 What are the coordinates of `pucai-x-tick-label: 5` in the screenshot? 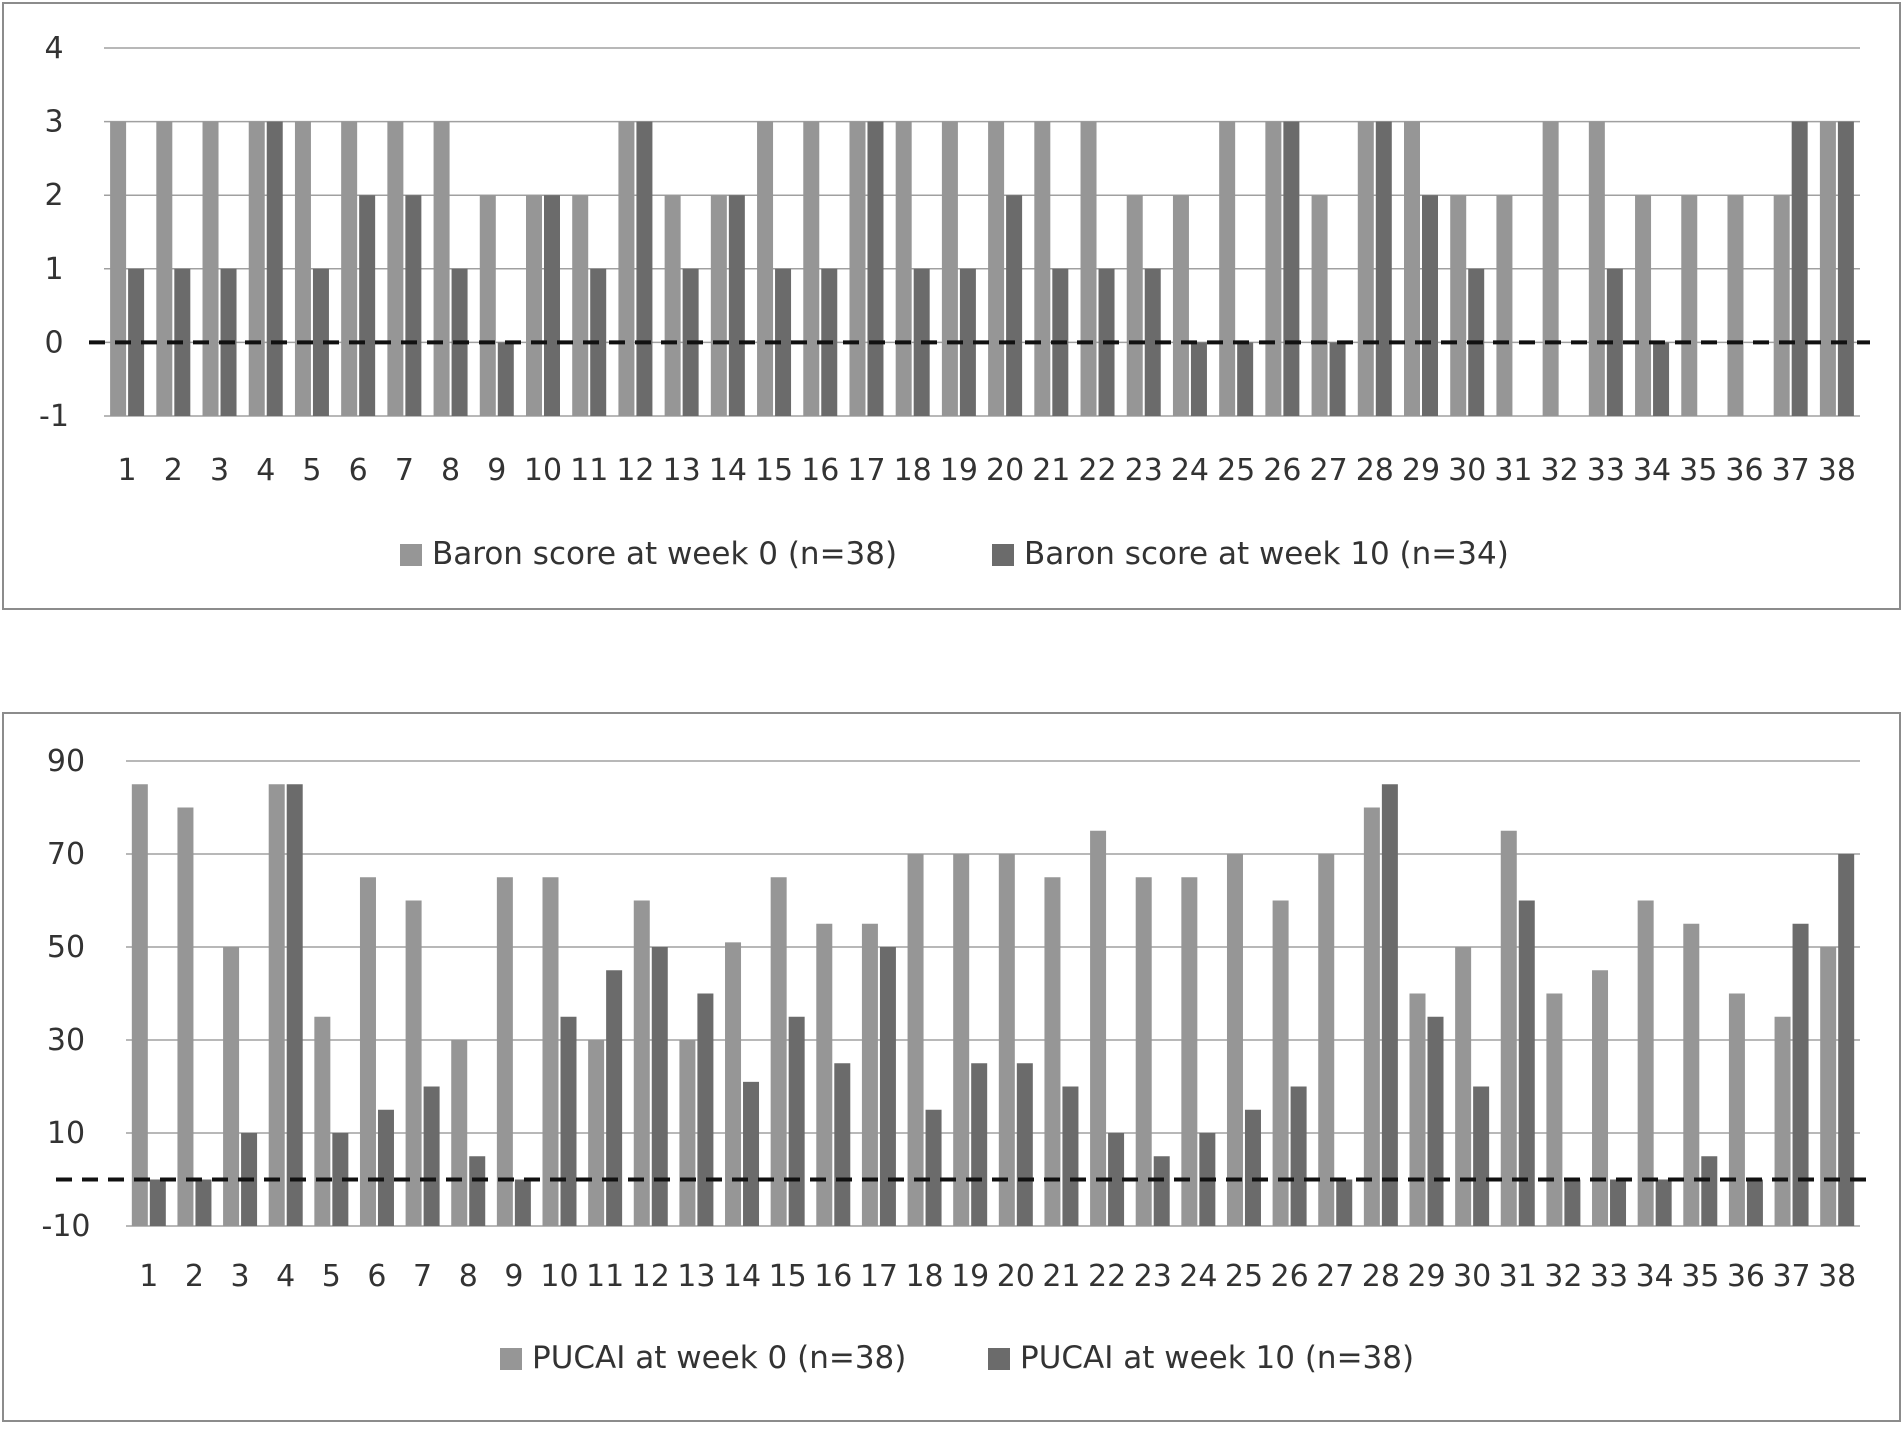 It's located at (331, 1276).